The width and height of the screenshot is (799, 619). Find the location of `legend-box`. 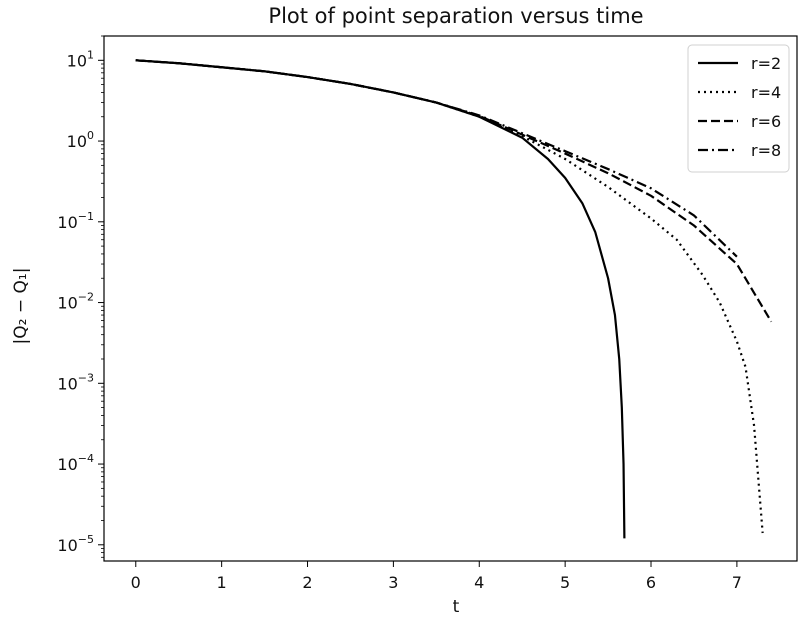

legend-box is located at coordinates (738, 108).